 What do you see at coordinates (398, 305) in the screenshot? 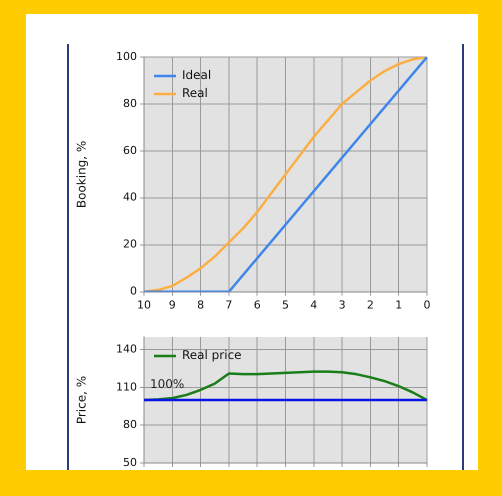
I see `x-tick-label: 1` at bounding box center [398, 305].